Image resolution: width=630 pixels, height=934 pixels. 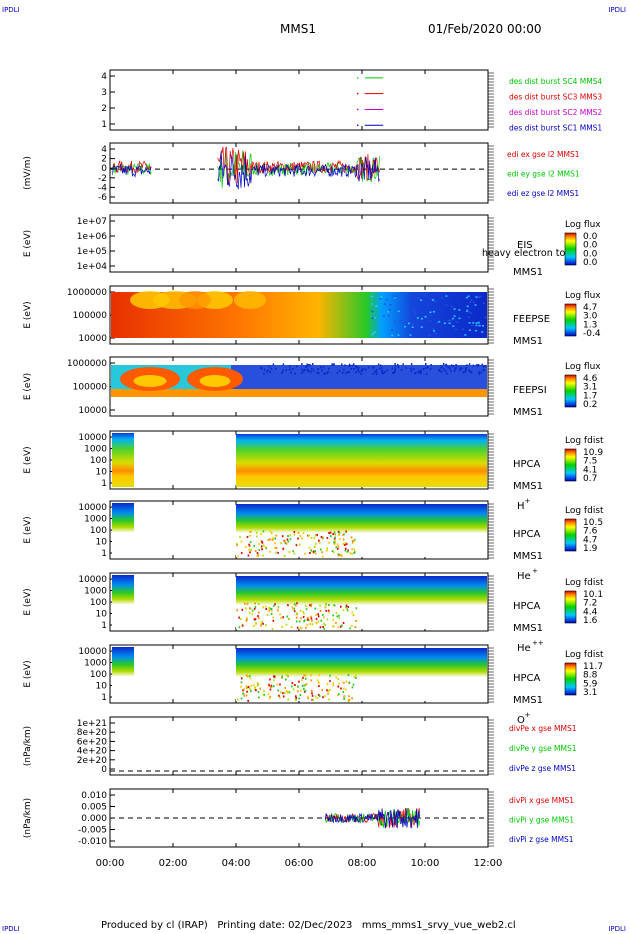 What do you see at coordinates (104, 484) in the screenshot?
I see `y-tick-label: 1` at bounding box center [104, 484].